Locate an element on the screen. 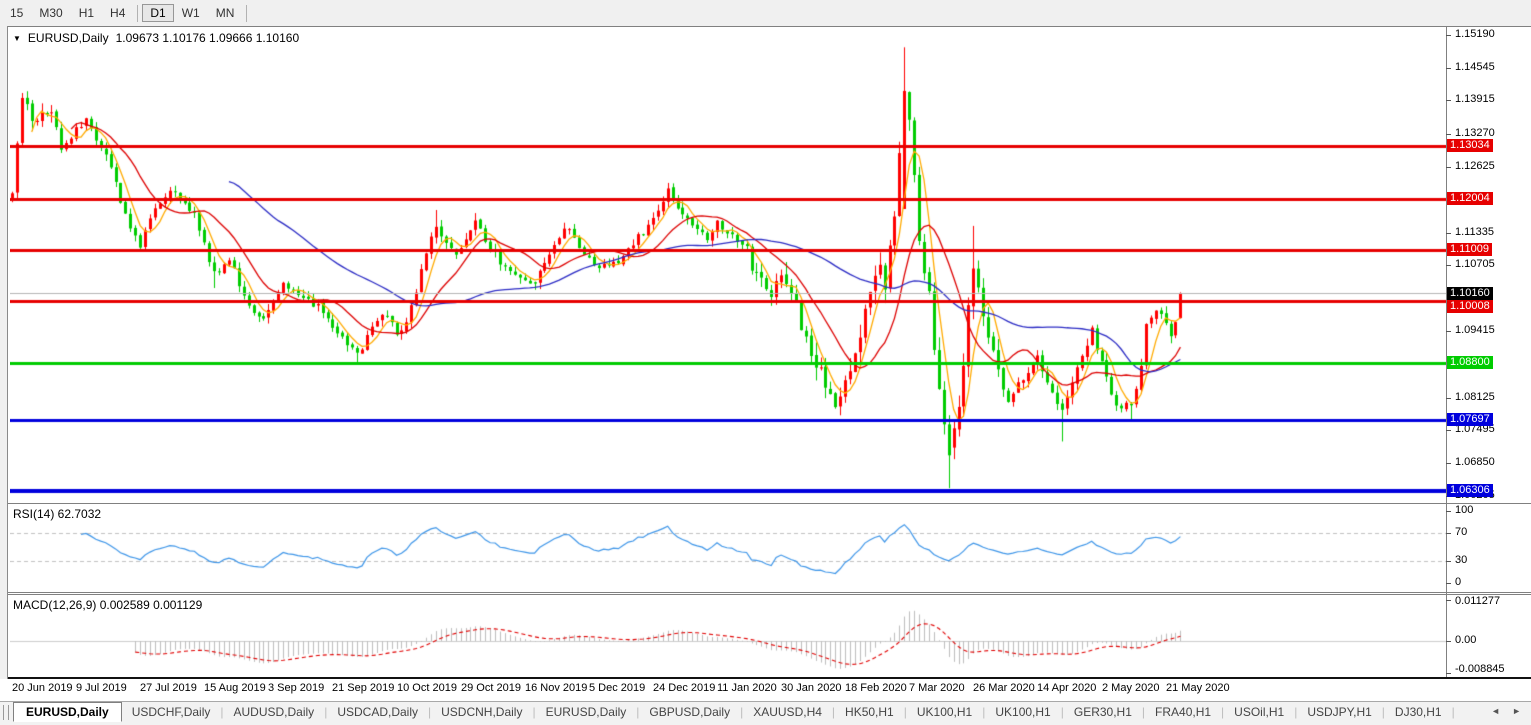 Image resolution: width=1531 pixels, height=725 pixels. window-left-edge is located at coordinates (4, 363).